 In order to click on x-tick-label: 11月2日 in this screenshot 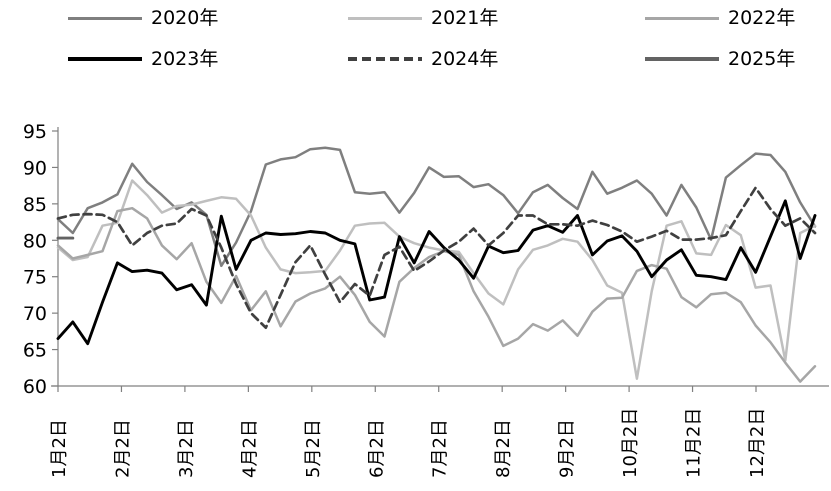, I will do `click(694, 443)`.